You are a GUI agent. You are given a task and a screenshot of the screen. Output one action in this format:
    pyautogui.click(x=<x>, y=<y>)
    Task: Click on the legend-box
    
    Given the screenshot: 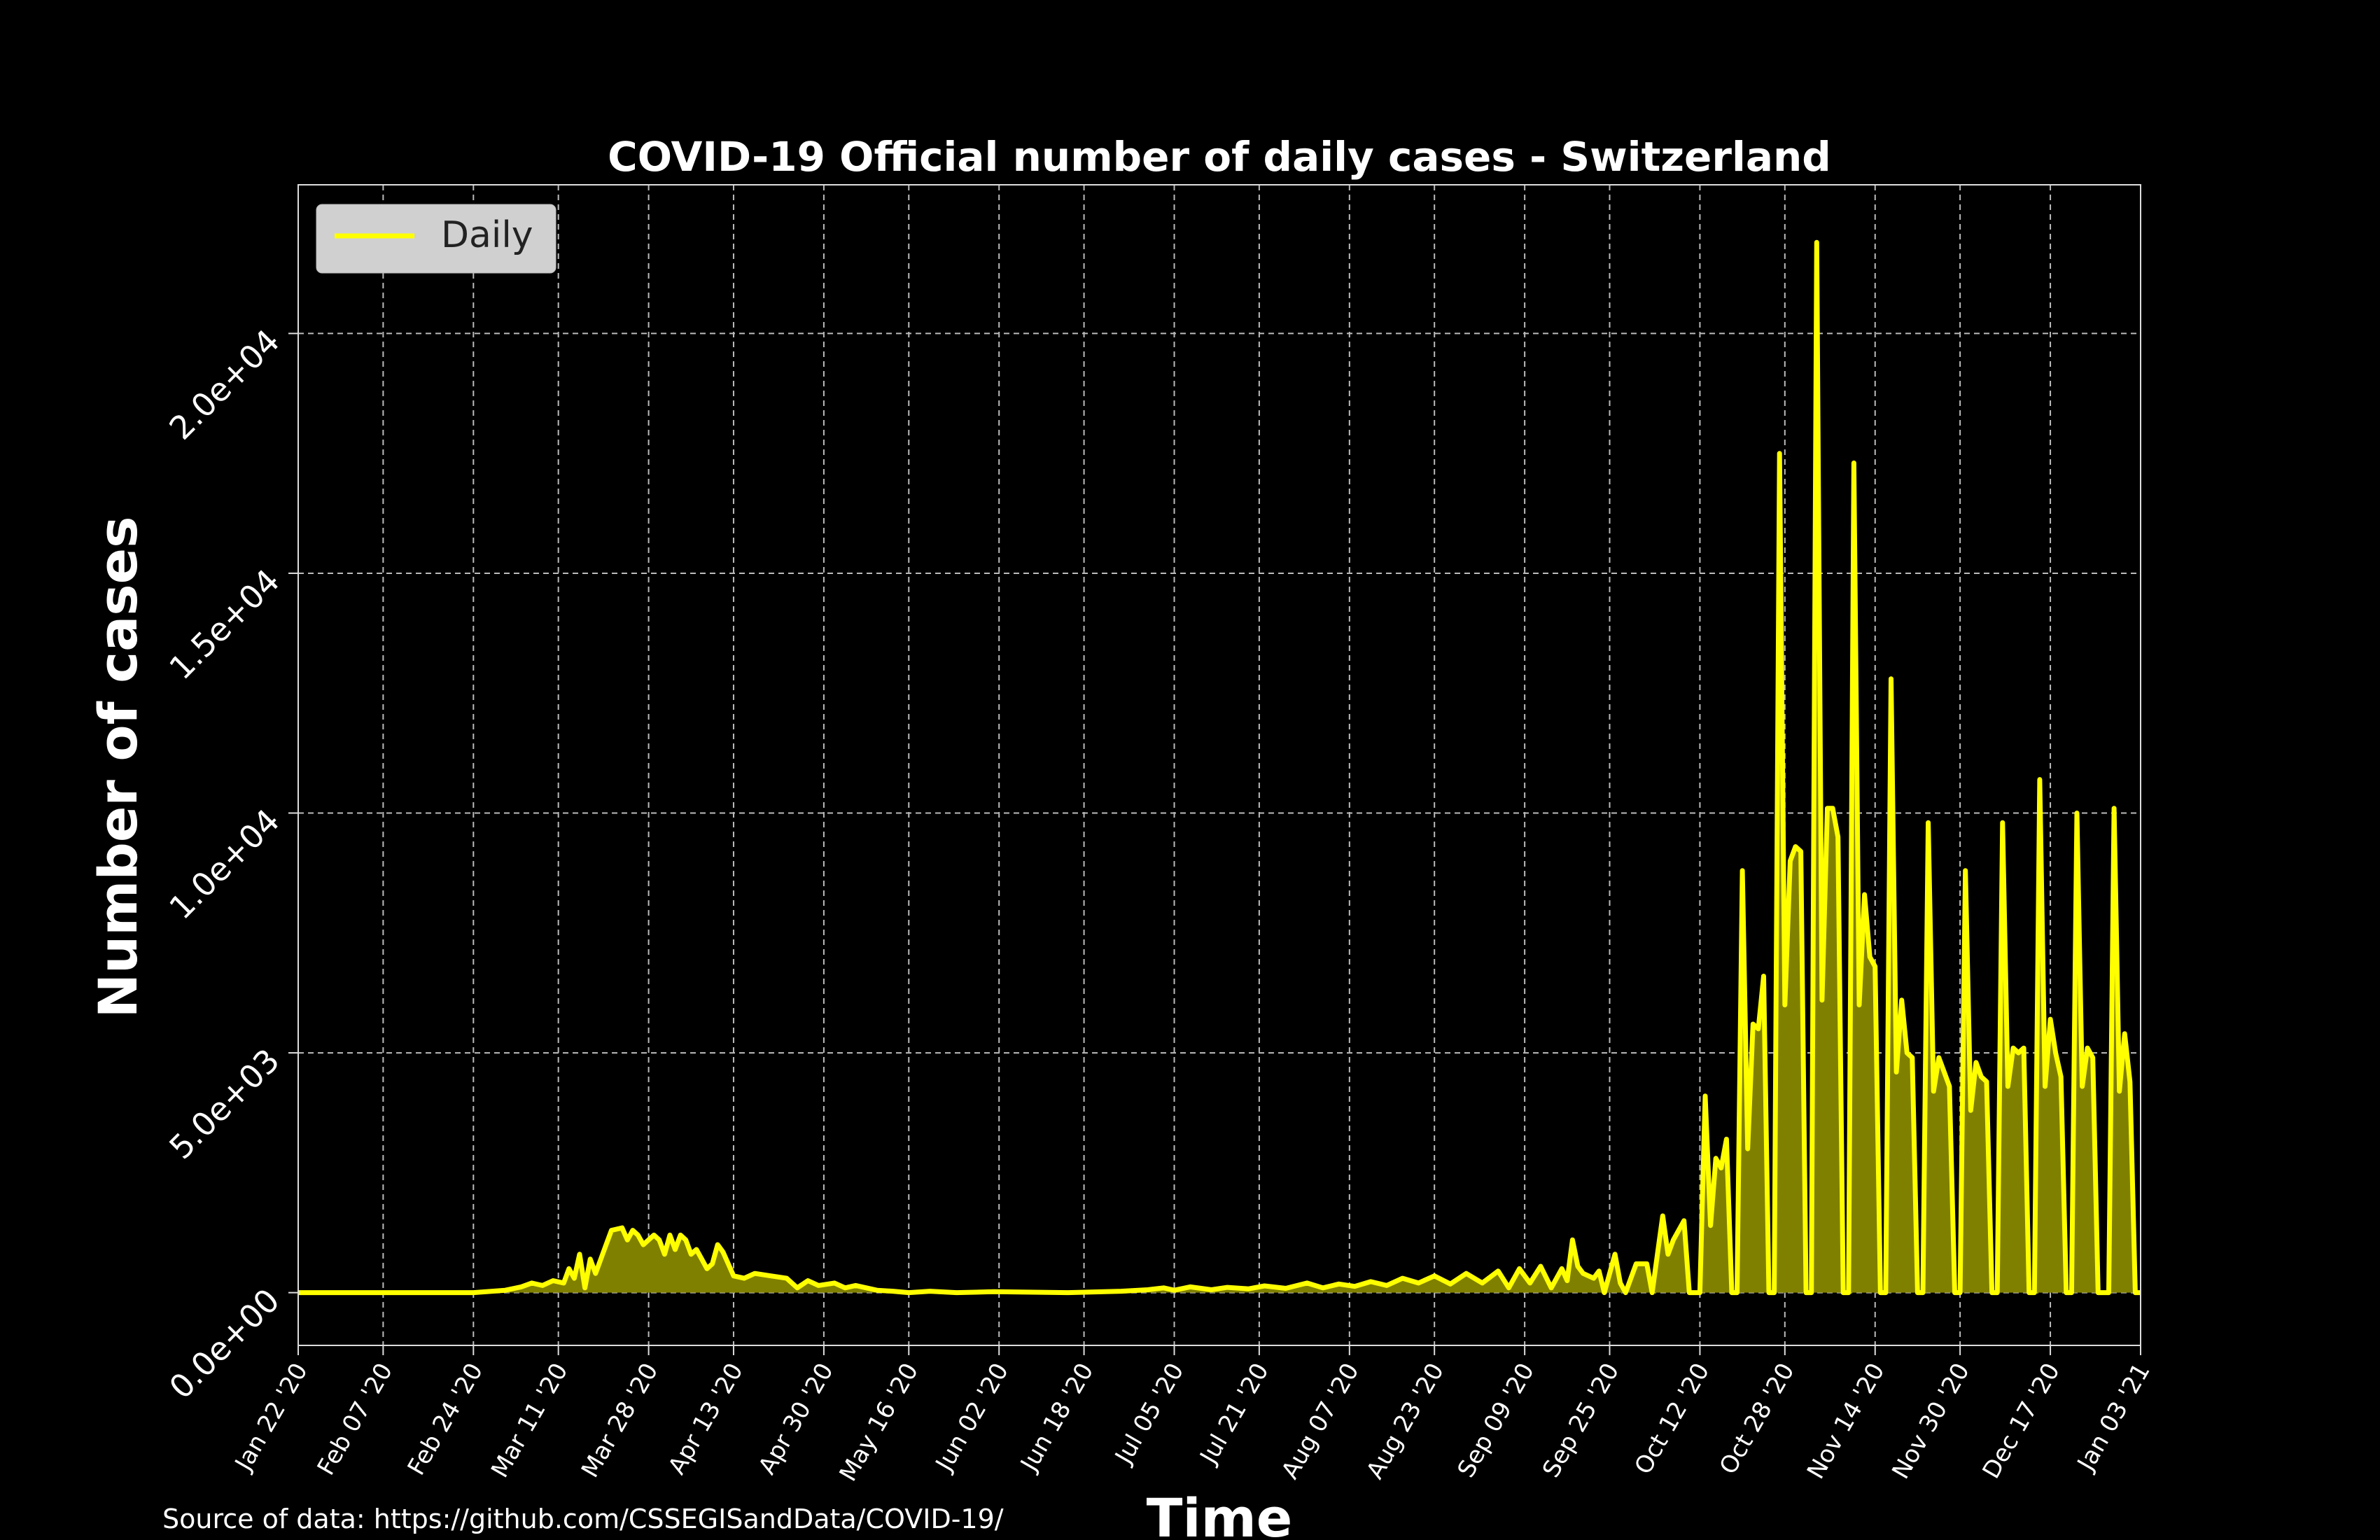 What is the action you would take?
    pyautogui.click(x=436, y=239)
    